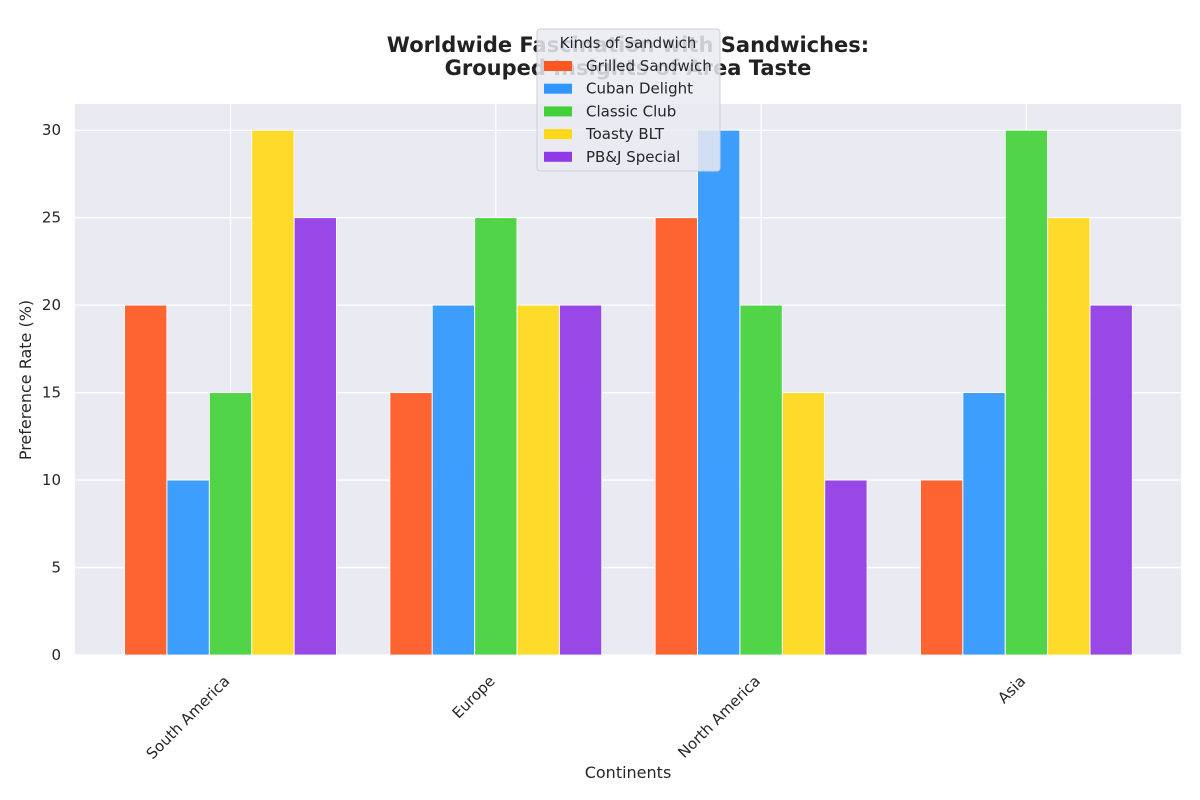 The height and width of the screenshot is (800, 1200). What do you see at coordinates (633, 157) in the screenshot?
I see `legend-label-4: PB&J Special` at bounding box center [633, 157].